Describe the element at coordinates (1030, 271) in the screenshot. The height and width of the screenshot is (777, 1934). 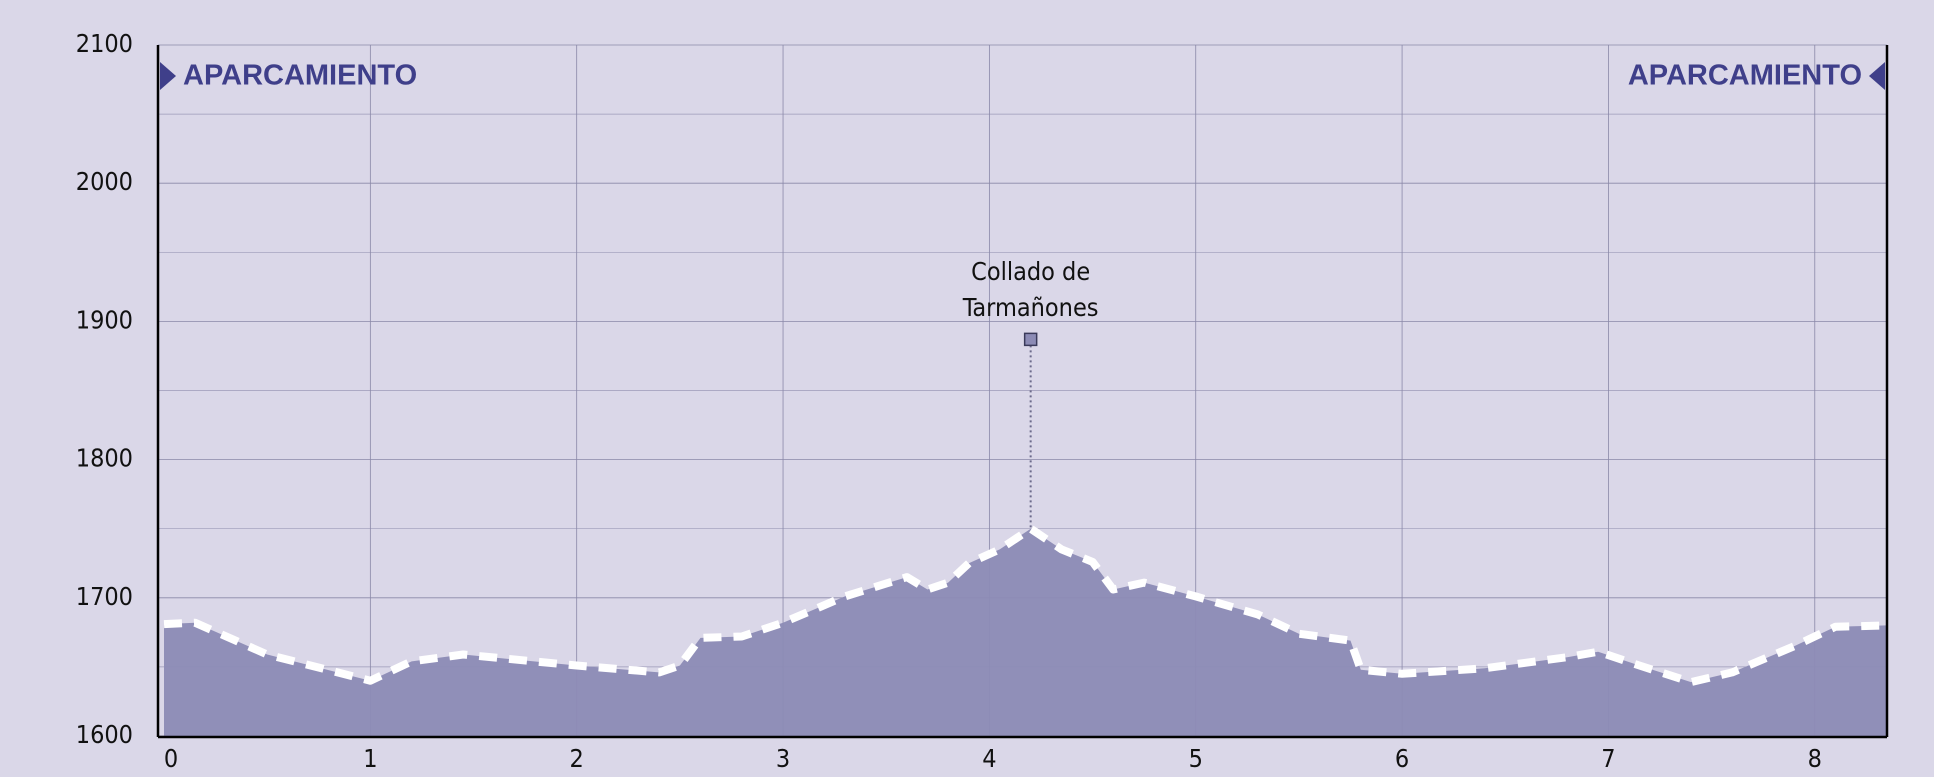
I see `annotation-text: Collado de` at that location.